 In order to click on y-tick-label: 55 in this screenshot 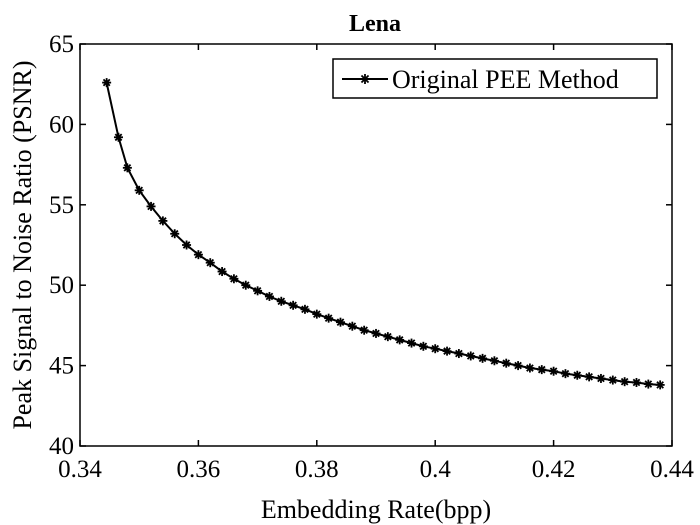, I will do `click(61, 205)`.